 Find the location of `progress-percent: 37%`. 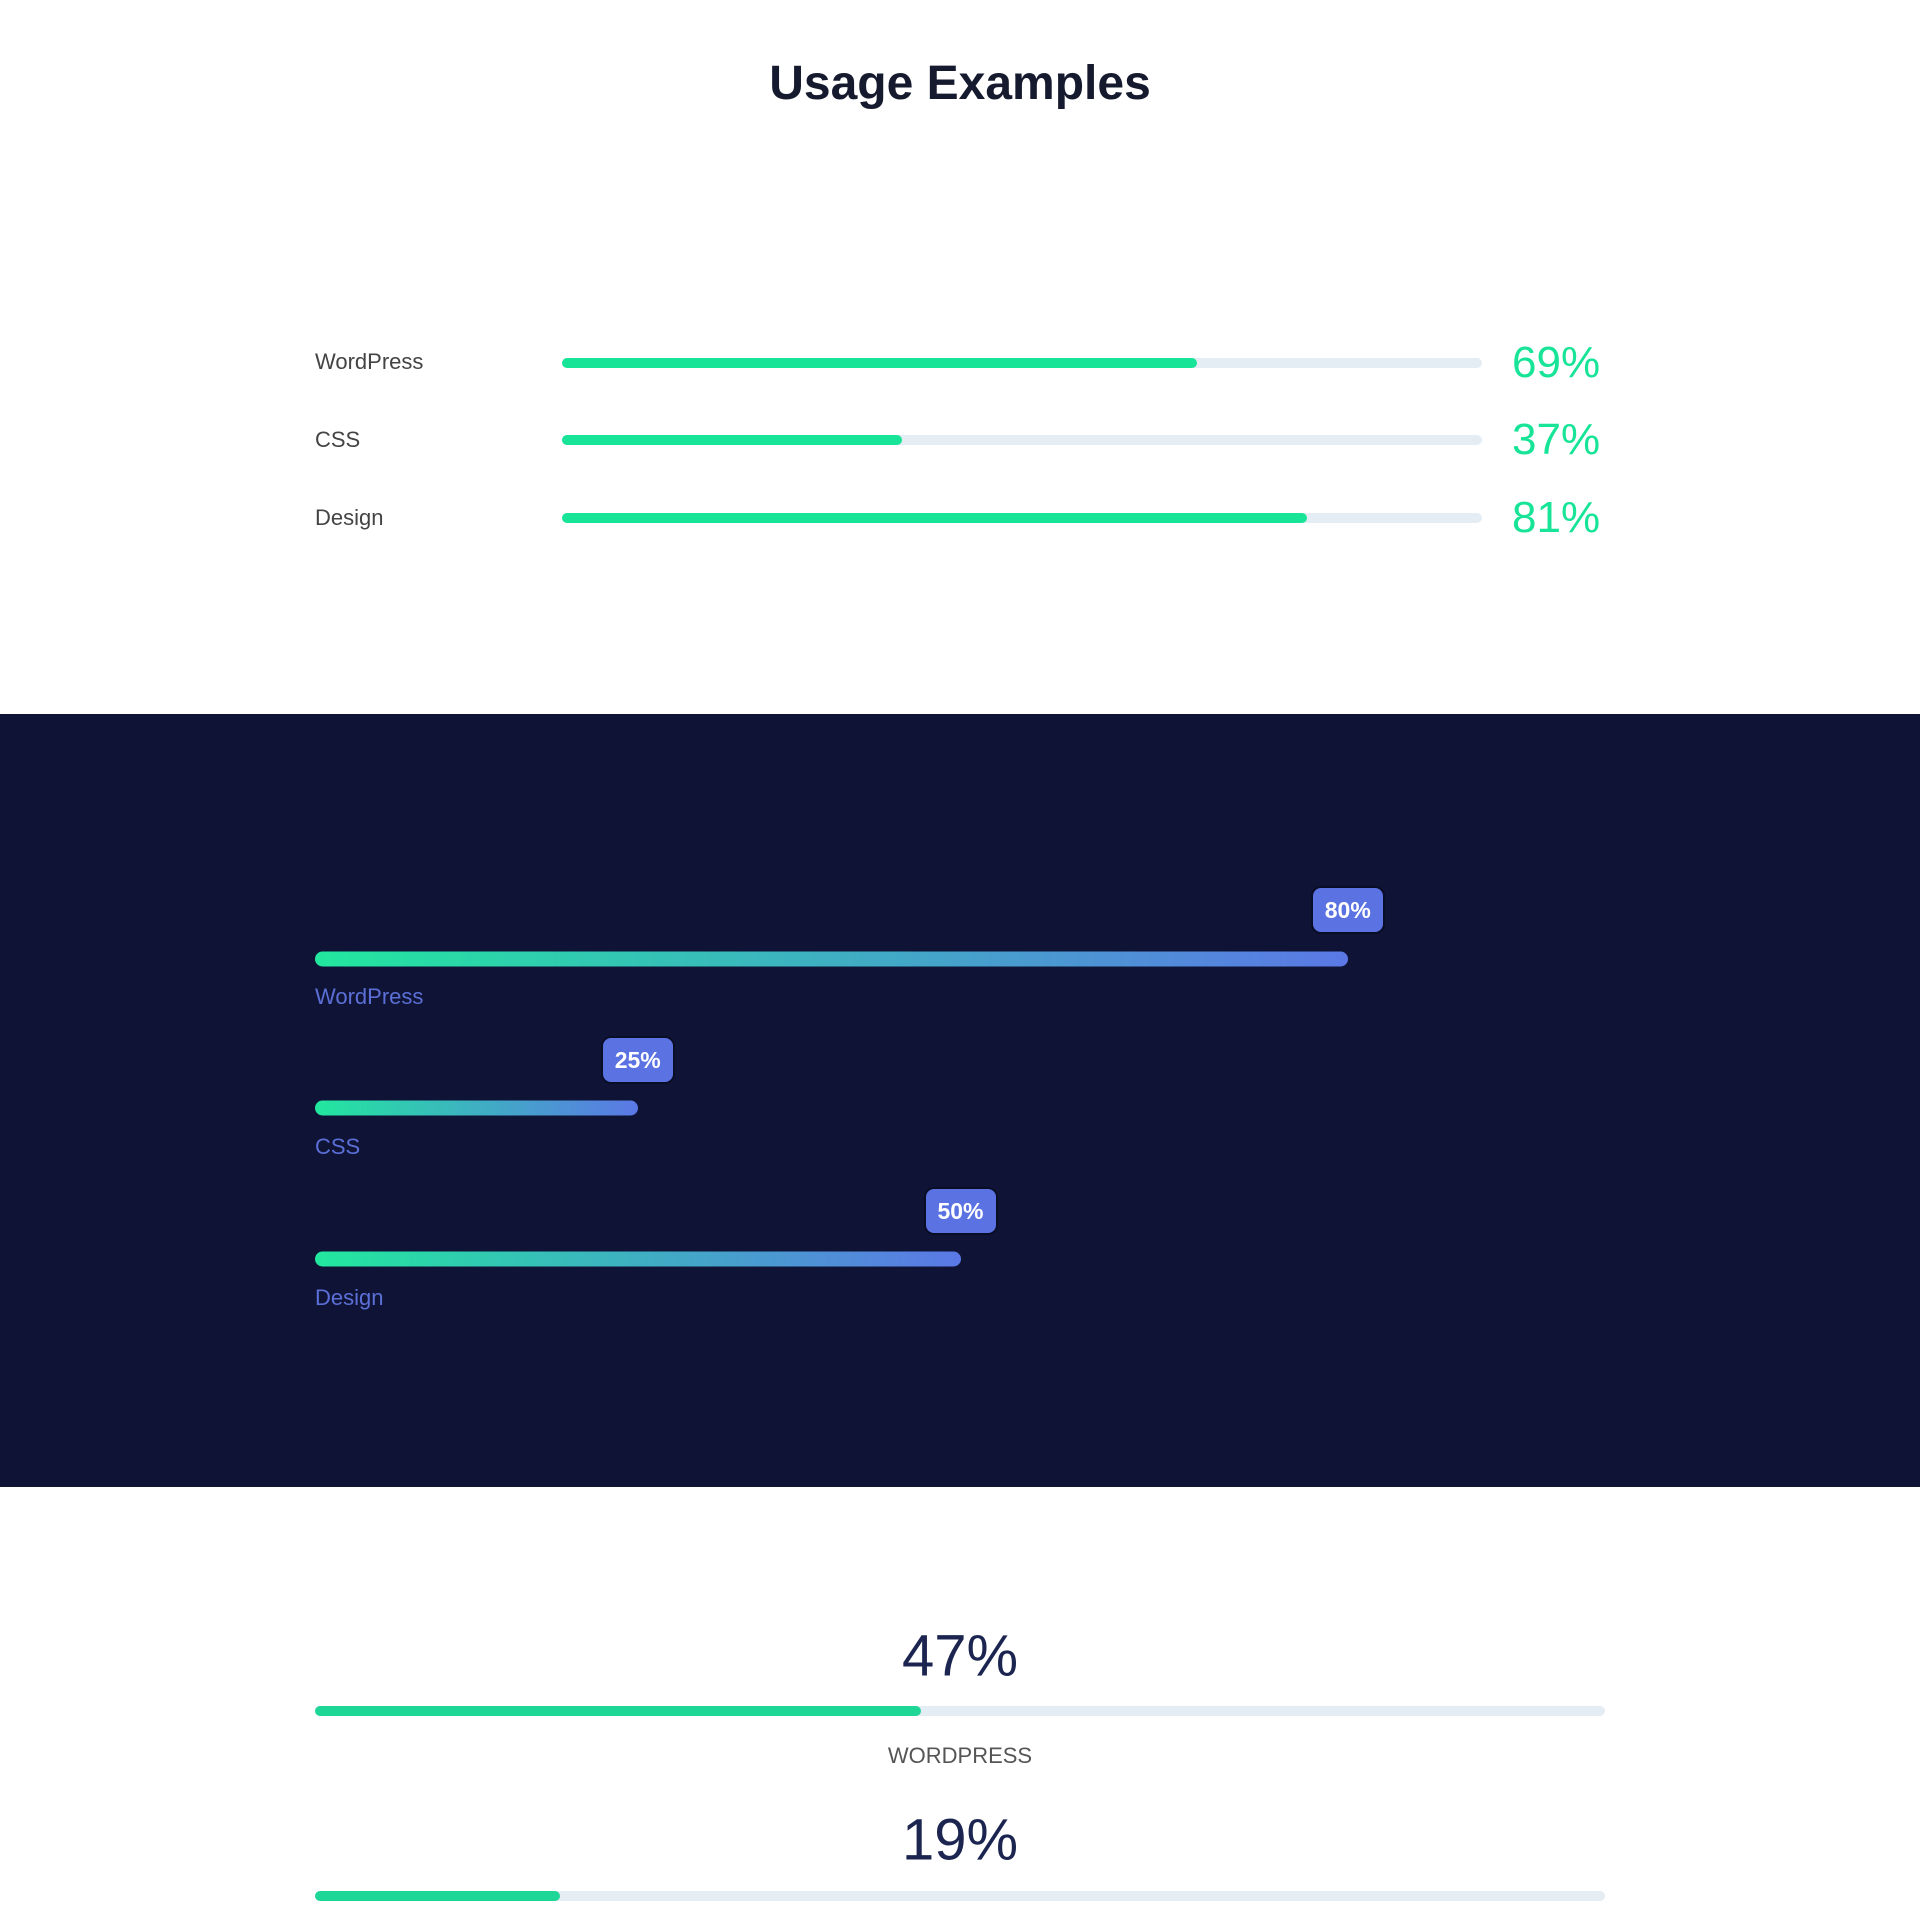

progress-percent: 37% is located at coordinates (1556, 439).